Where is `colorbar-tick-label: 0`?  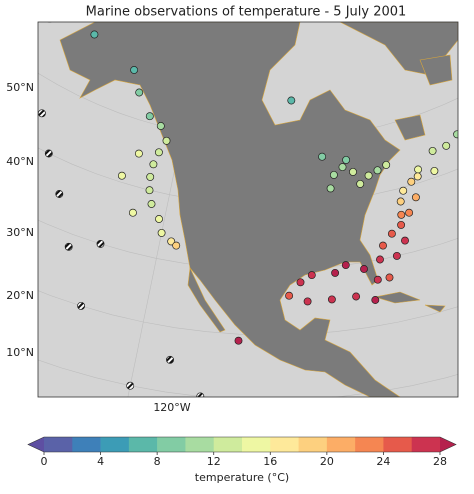
colorbar-tick-label: 0 is located at coordinates (44, 461).